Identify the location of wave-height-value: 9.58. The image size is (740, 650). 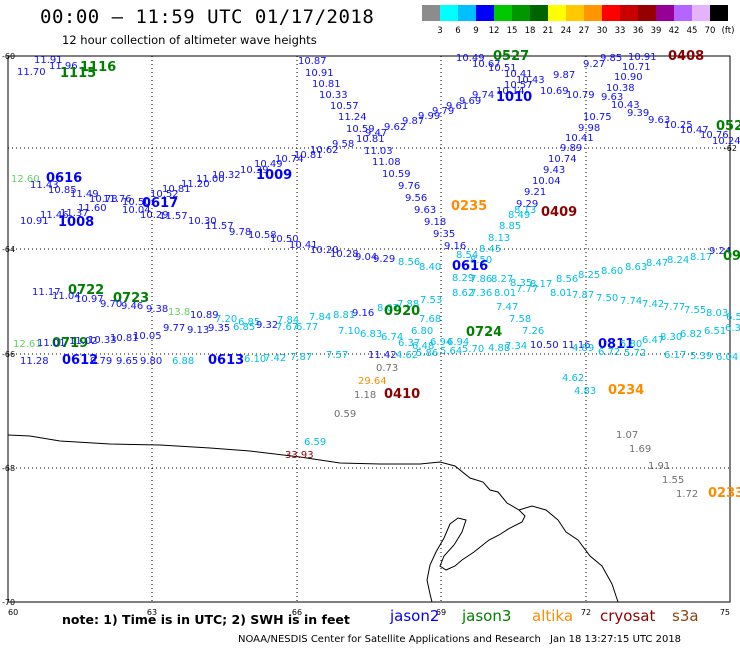
(343, 144).